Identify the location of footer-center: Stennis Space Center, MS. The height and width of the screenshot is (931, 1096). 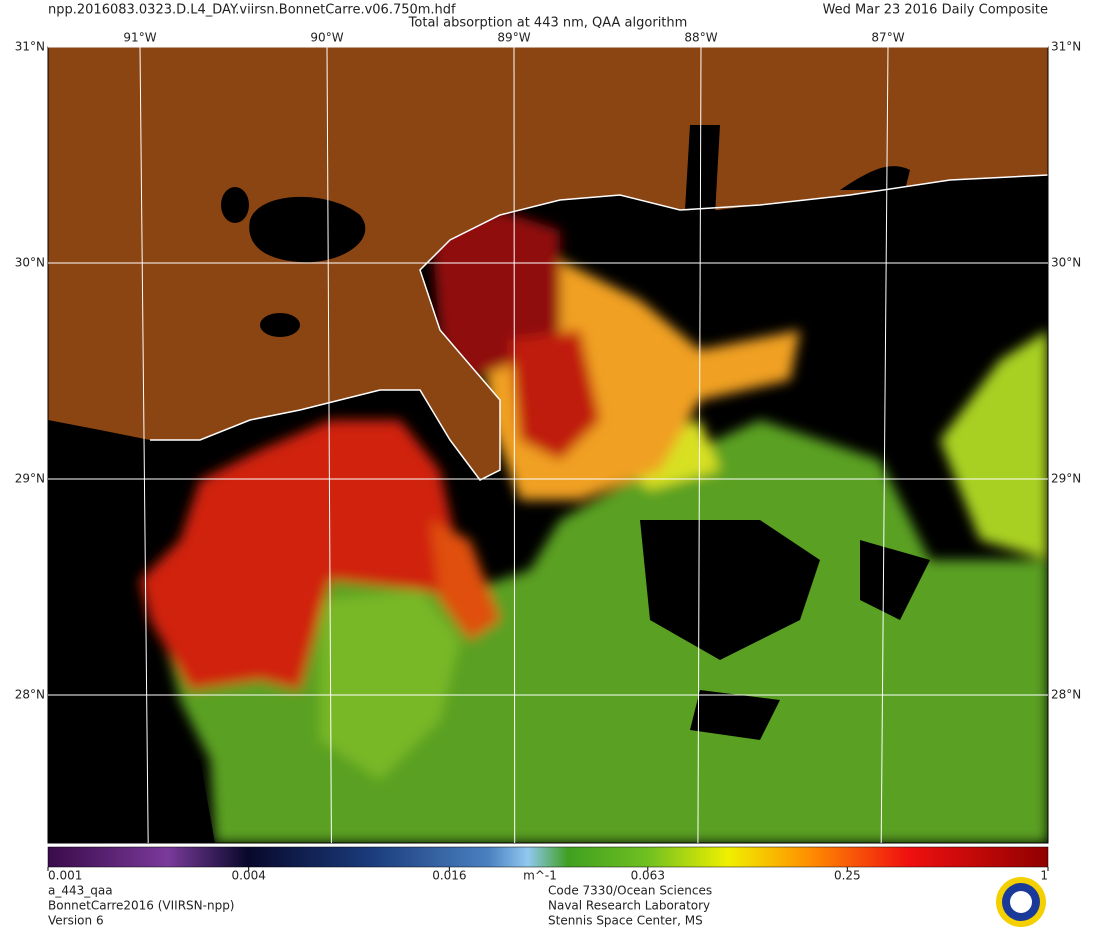
(625, 921).